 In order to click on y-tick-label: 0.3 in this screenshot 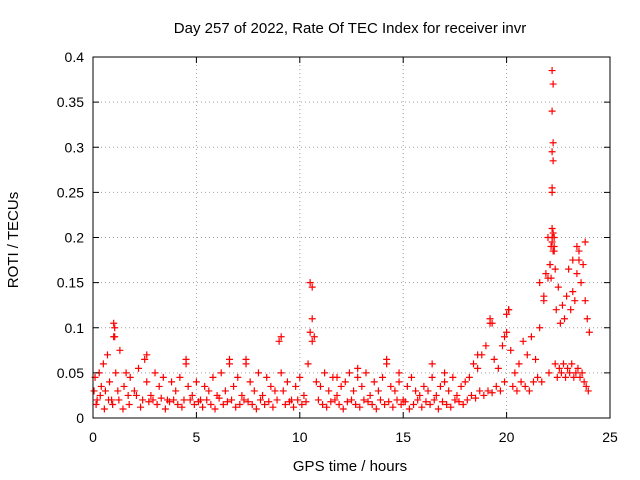, I will do `click(75, 147)`.